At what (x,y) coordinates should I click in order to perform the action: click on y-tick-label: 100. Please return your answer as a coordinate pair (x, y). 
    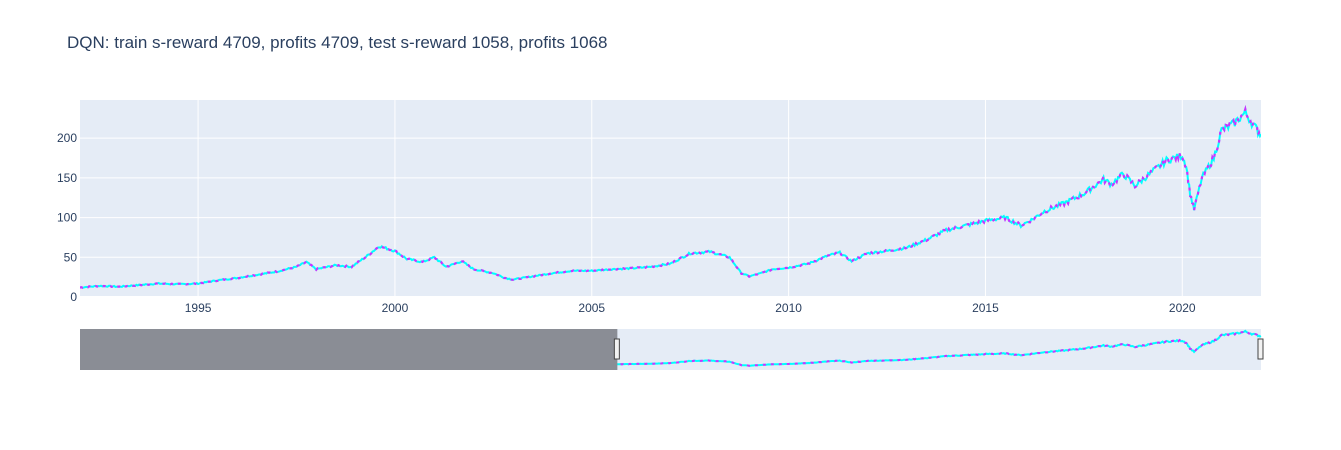
    Looking at the image, I should click on (67, 218).